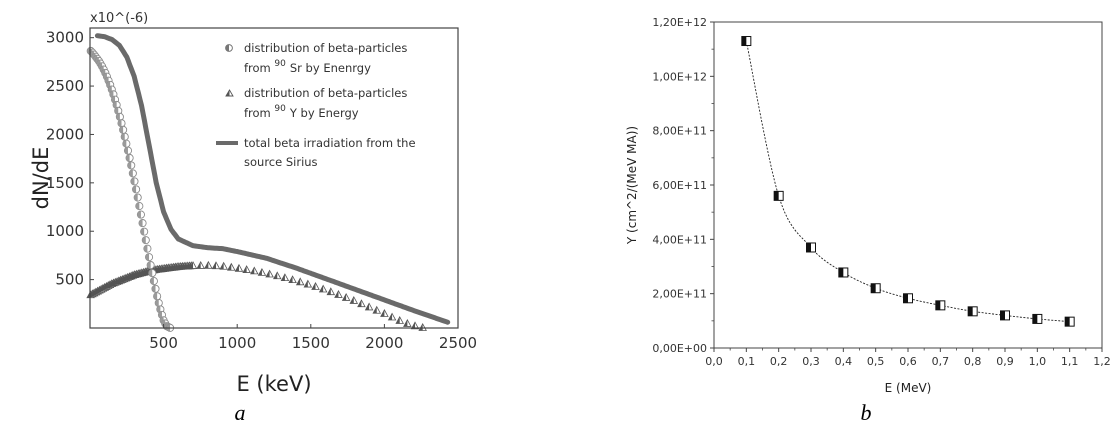  Describe the element at coordinates (324, 113) in the screenshot. I see `legend-y-rest: Y by Energy` at that location.